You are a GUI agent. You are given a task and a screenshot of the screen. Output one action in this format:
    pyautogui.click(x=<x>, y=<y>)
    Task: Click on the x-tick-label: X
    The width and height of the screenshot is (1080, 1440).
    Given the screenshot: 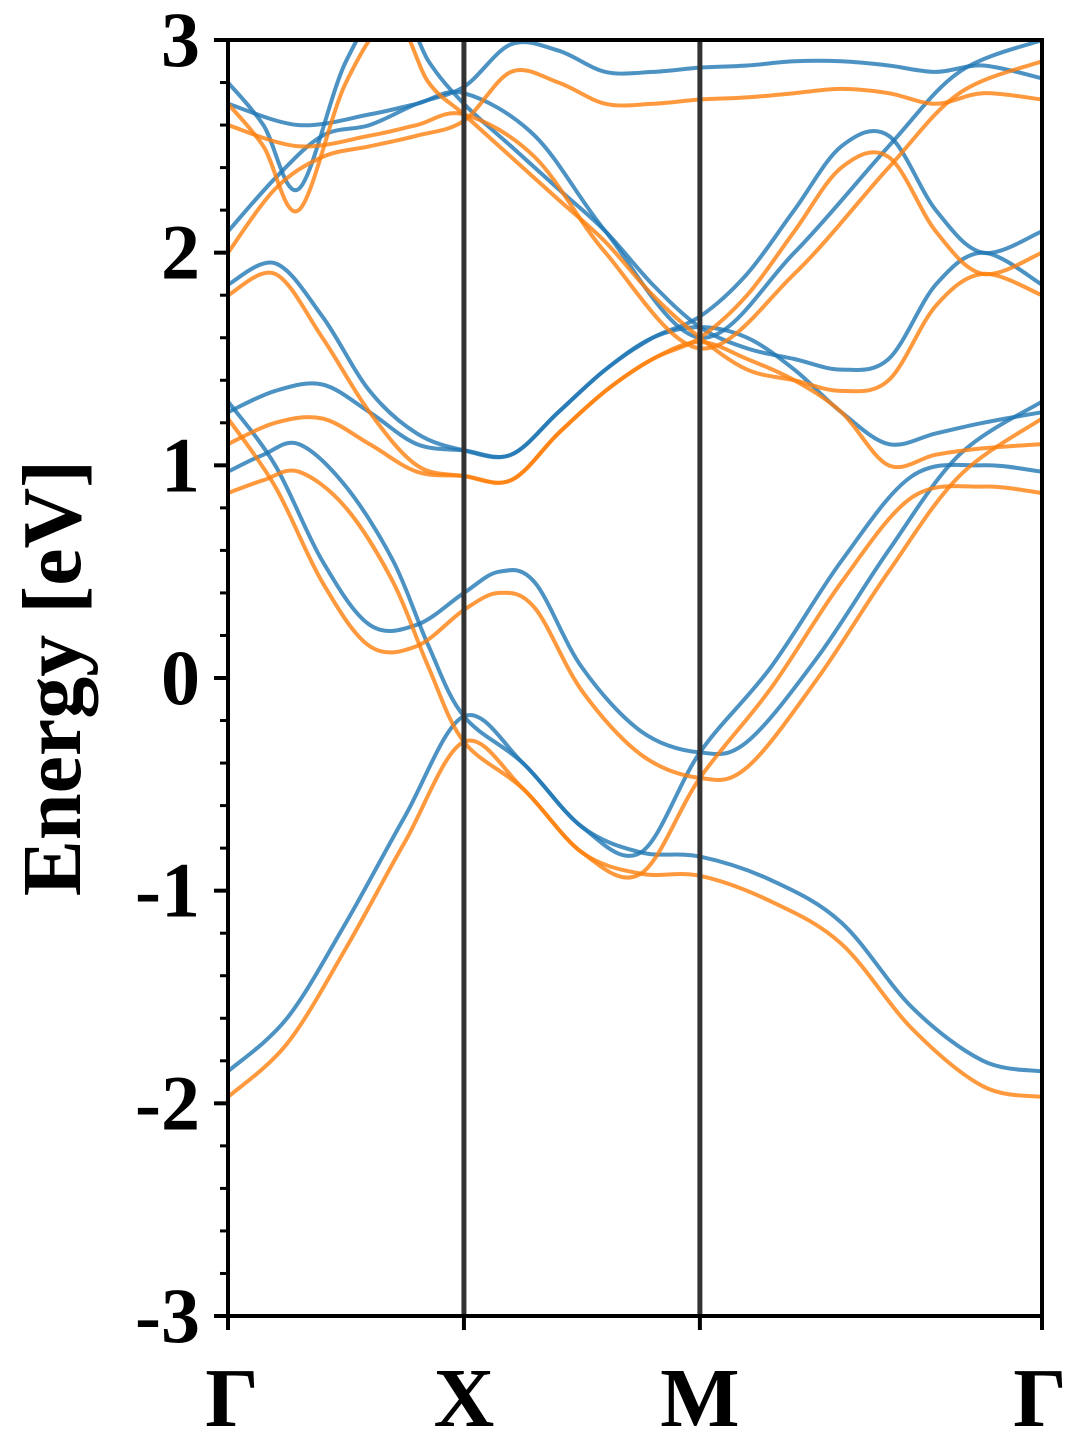 What is the action you would take?
    pyautogui.click(x=464, y=1396)
    